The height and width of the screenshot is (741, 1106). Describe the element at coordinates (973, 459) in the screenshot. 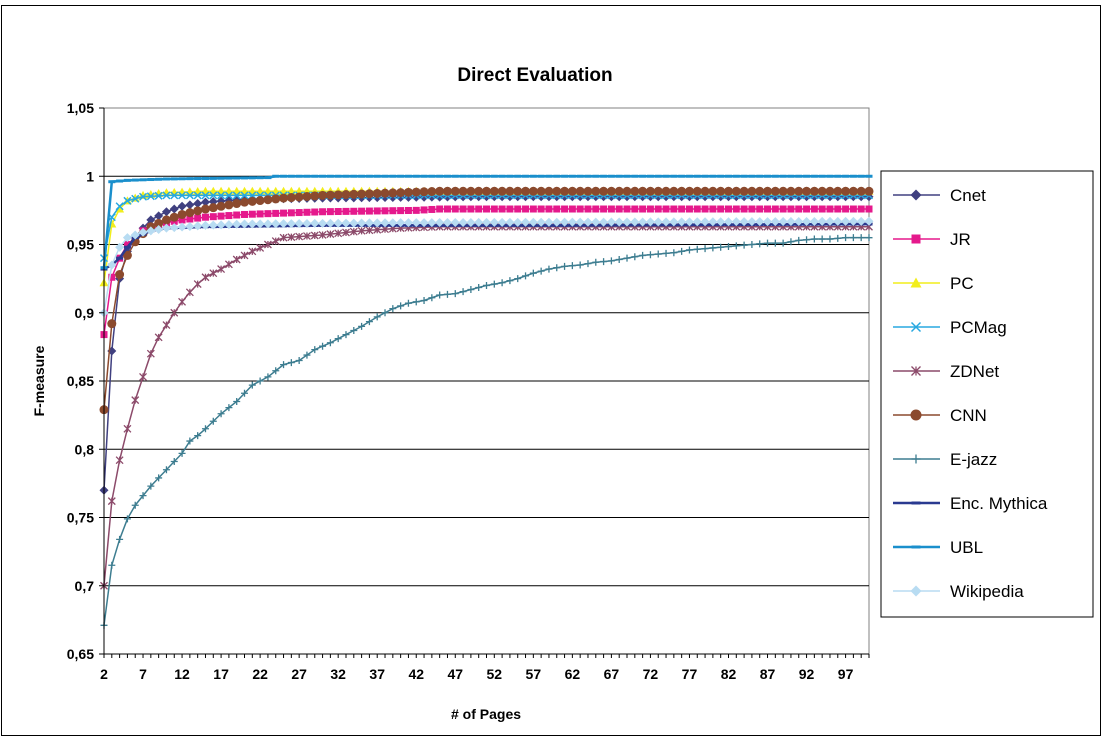

I see `legend-label: E-jazz` at that location.